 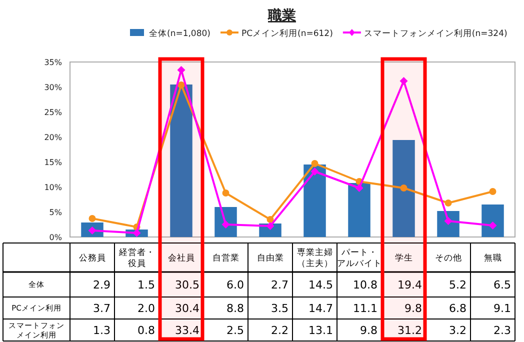 I want to click on chart-title: 職業, so click(x=281, y=15).